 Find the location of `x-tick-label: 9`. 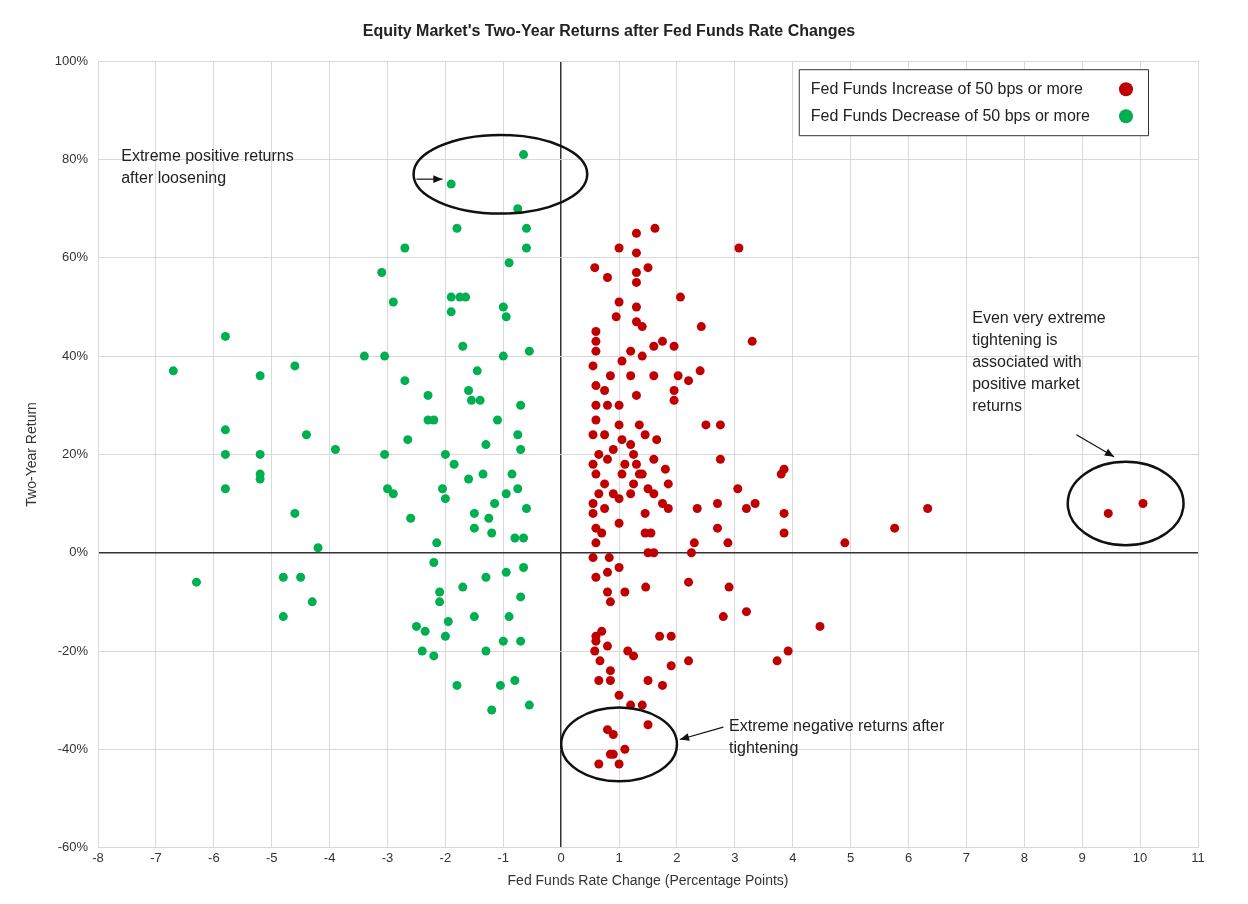

x-tick-label: 9 is located at coordinates (1082, 857).